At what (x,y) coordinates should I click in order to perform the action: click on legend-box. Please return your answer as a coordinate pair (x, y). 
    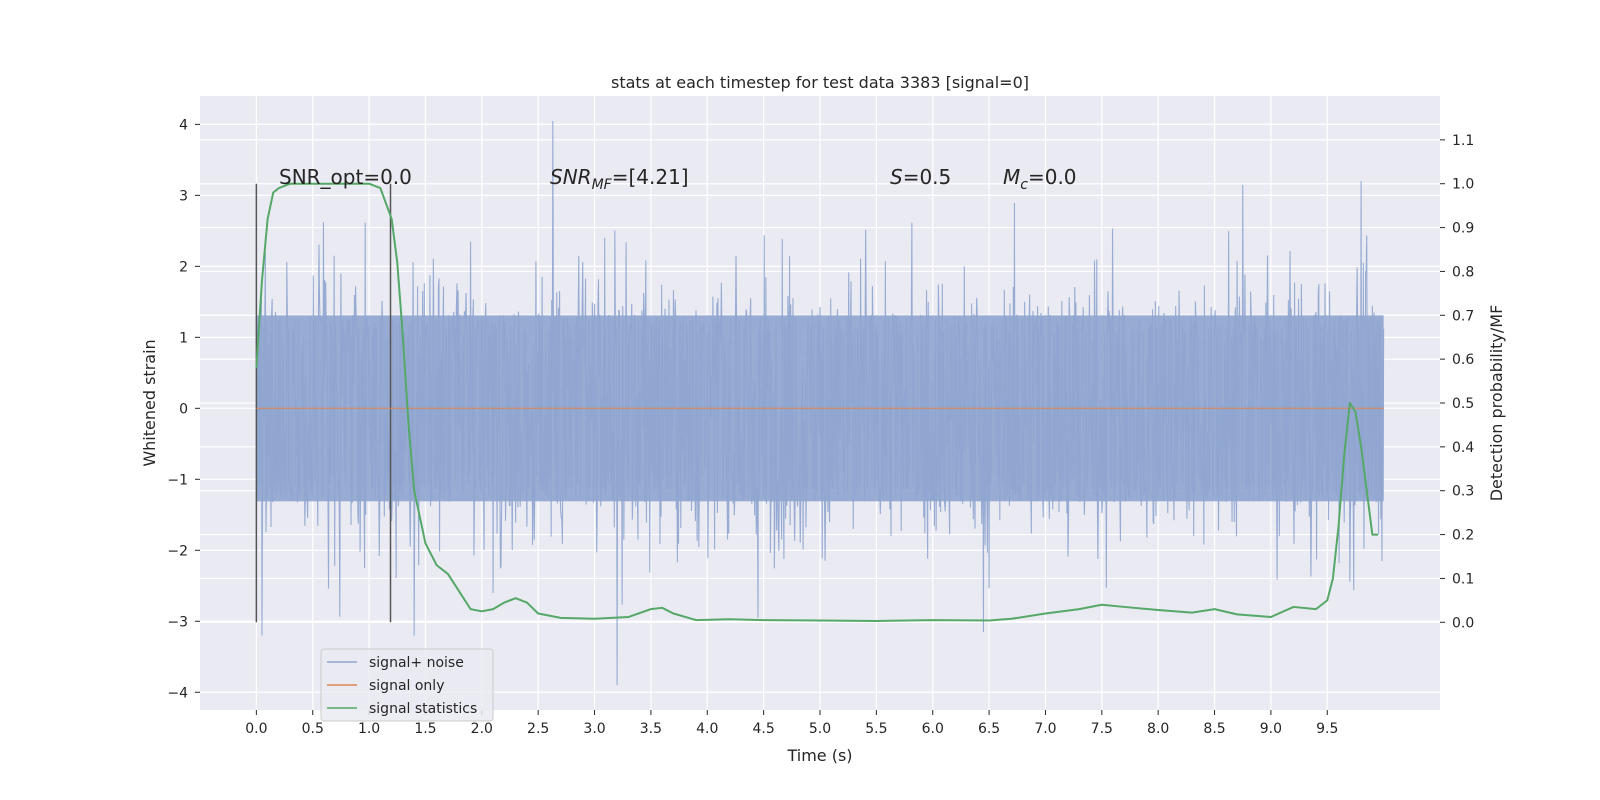
    Looking at the image, I should click on (407, 685).